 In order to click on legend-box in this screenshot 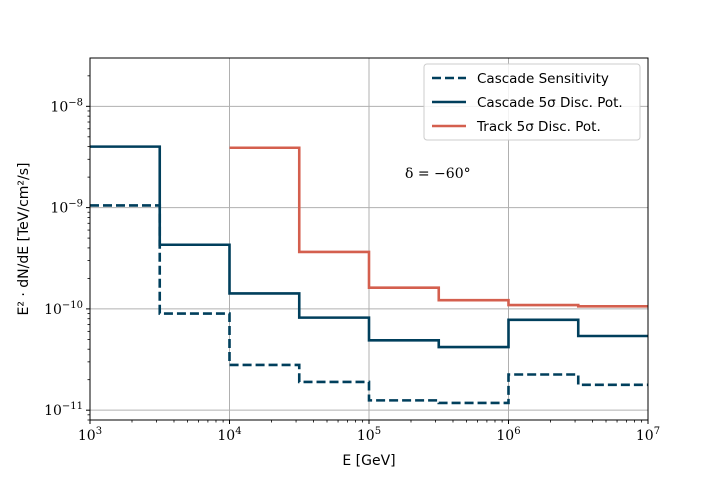, I will do `click(532, 102)`.